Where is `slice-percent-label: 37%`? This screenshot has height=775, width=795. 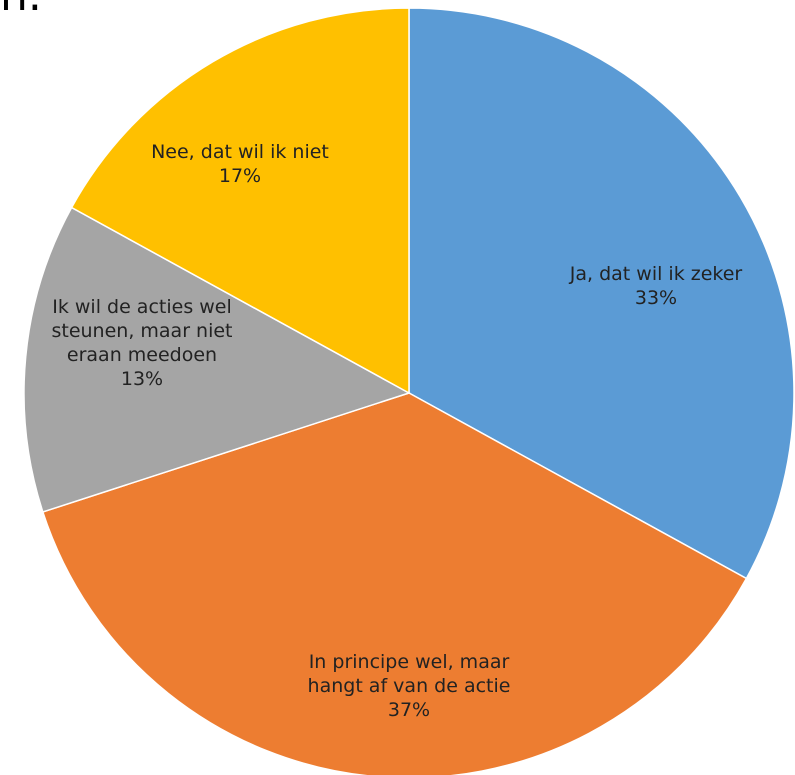 slice-percent-label: 37% is located at coordinates (409, 710).